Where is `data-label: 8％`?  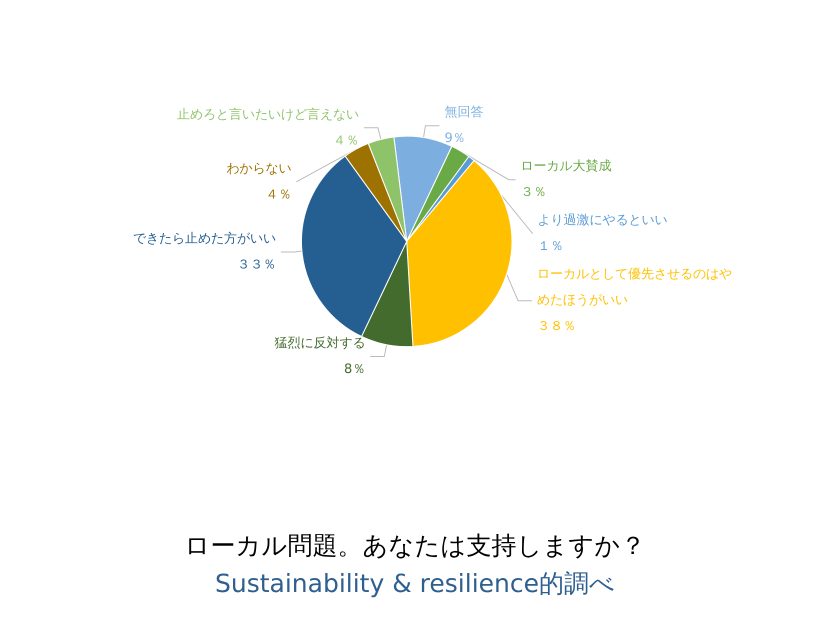 data-label: 8％ is located at coordinates (355, 369).